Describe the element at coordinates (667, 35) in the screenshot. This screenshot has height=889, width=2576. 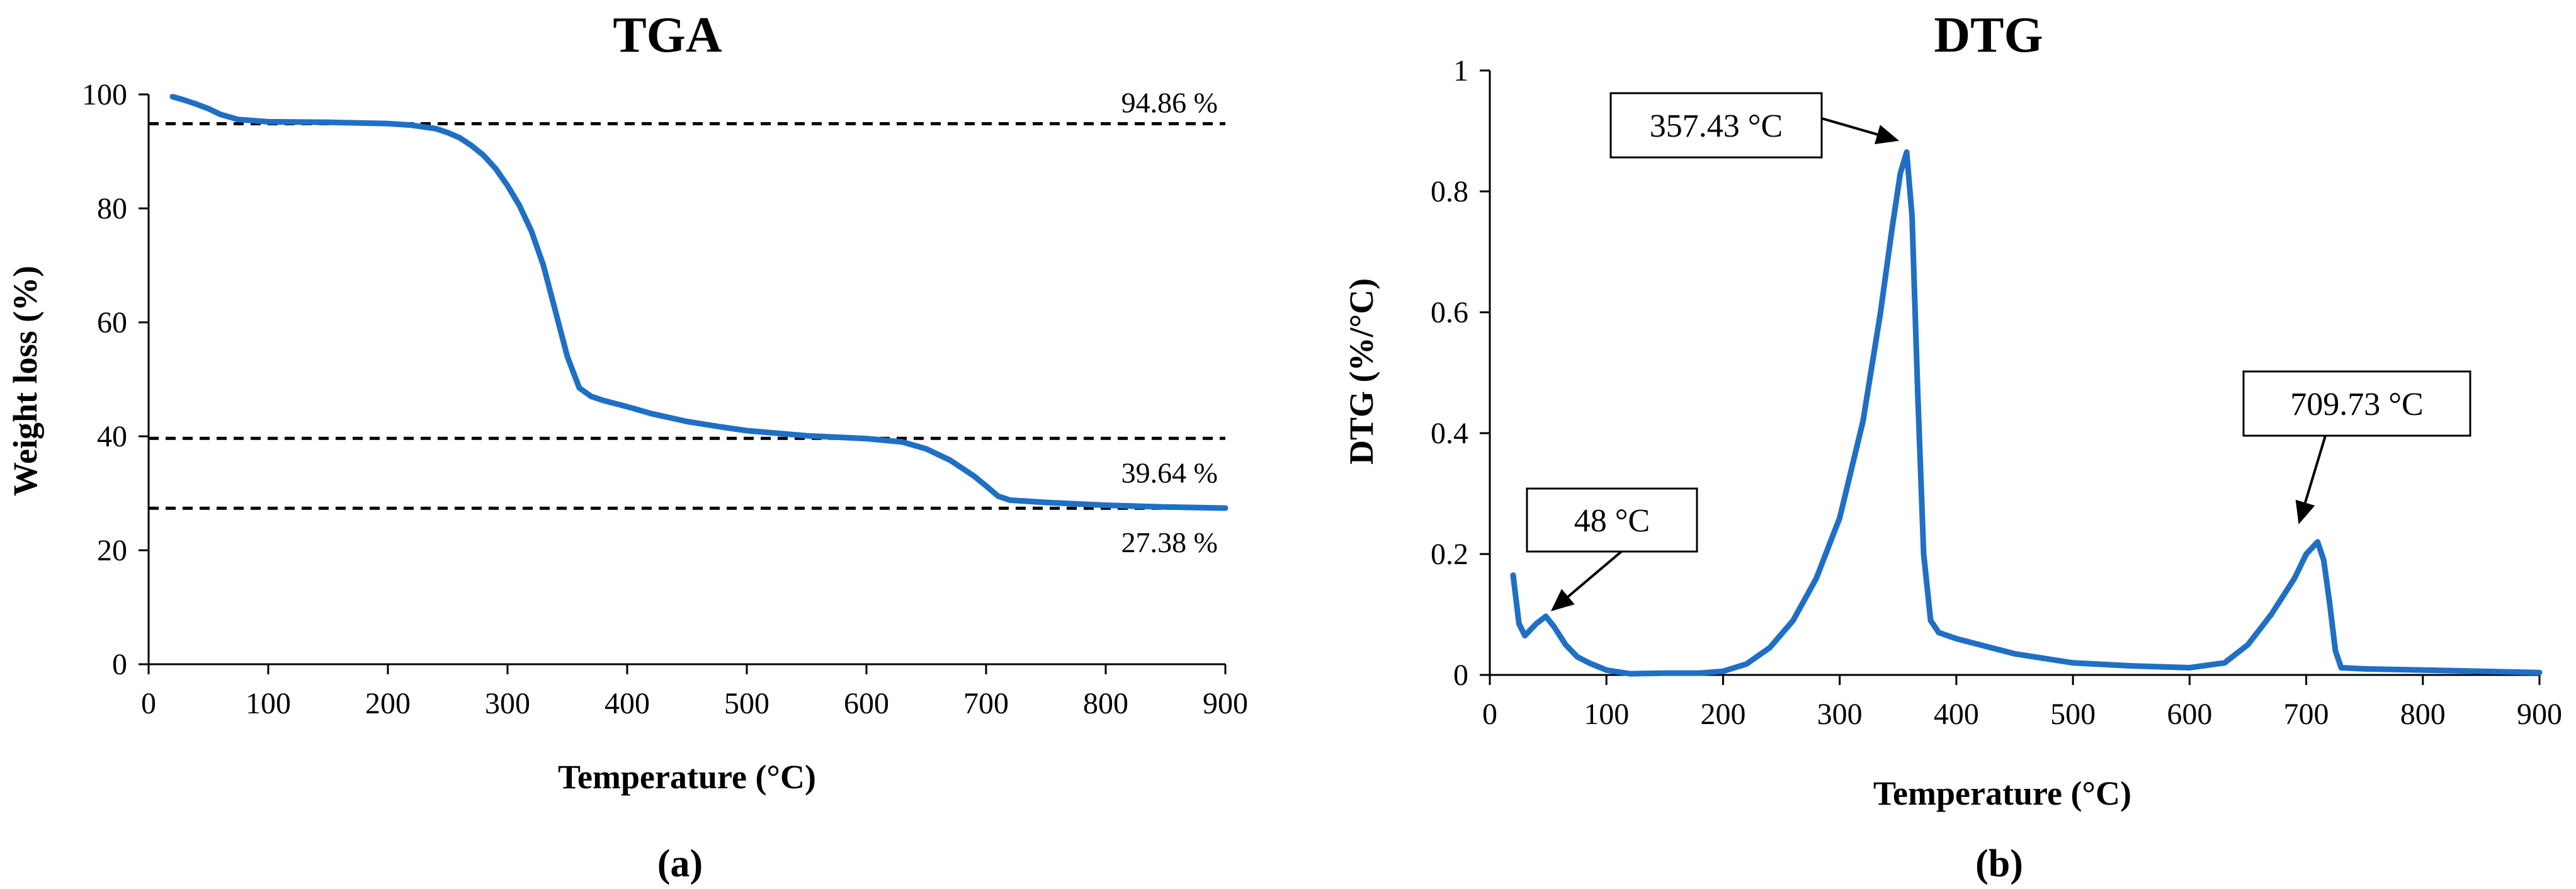
I see `tga-title: TGA` at that location.